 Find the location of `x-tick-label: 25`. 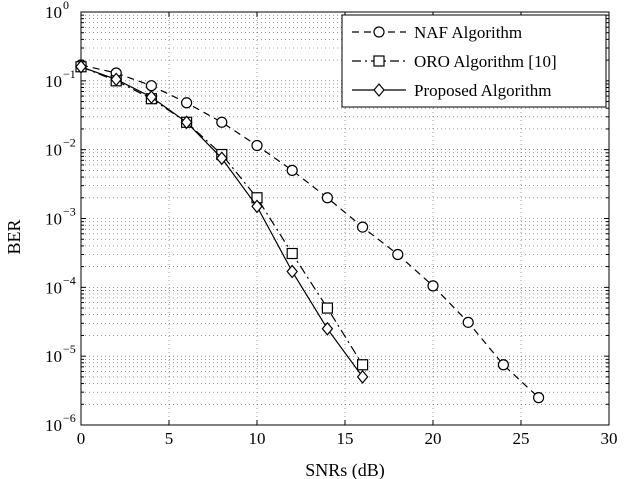

x-tick-label: 25 is located at coordinates (521, 438).